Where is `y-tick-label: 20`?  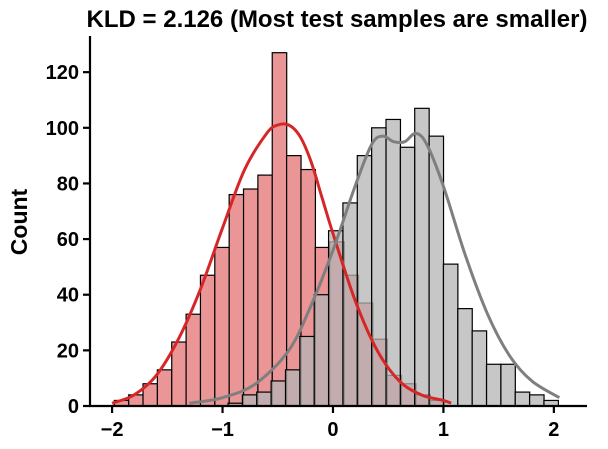
y-tick-label: 20 is located at coordinates (68, 351).